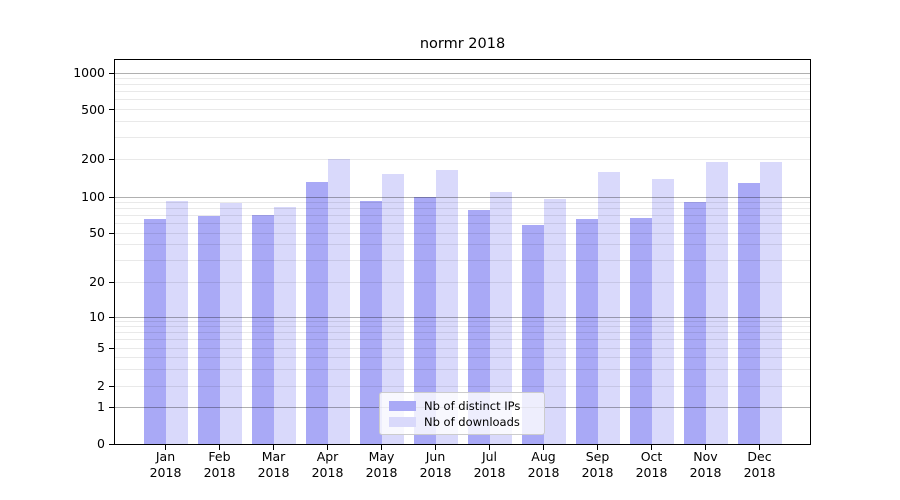 Image resolution: width=900 pixels, height=500 pixels. What do you see at coordinates (93, 158) in the screenshot?
I see `y-tick-label: 200` at bounding box center [93, 158].